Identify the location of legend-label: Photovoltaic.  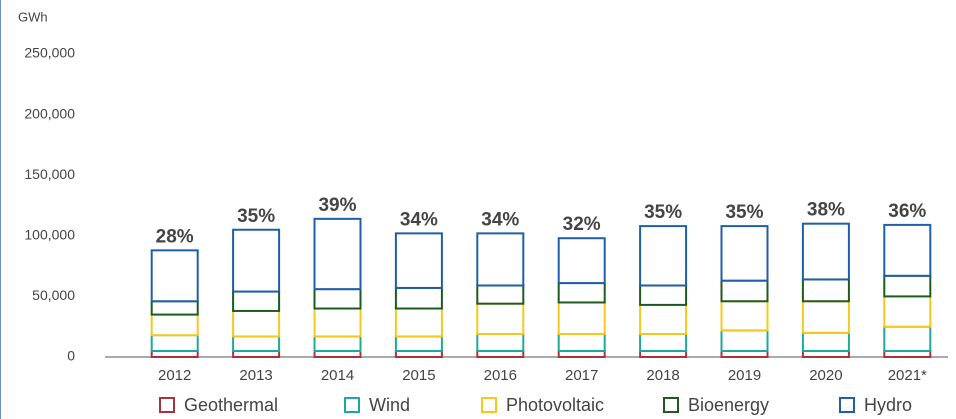
(555, 405).